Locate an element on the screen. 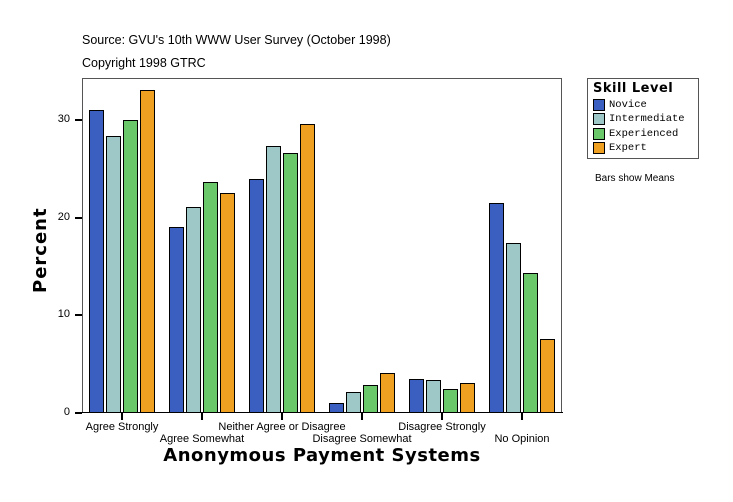 Image resolution: width=733 pixels, height=502 pixels. y-axis-title: Percent is located at coordinates (40, 250).